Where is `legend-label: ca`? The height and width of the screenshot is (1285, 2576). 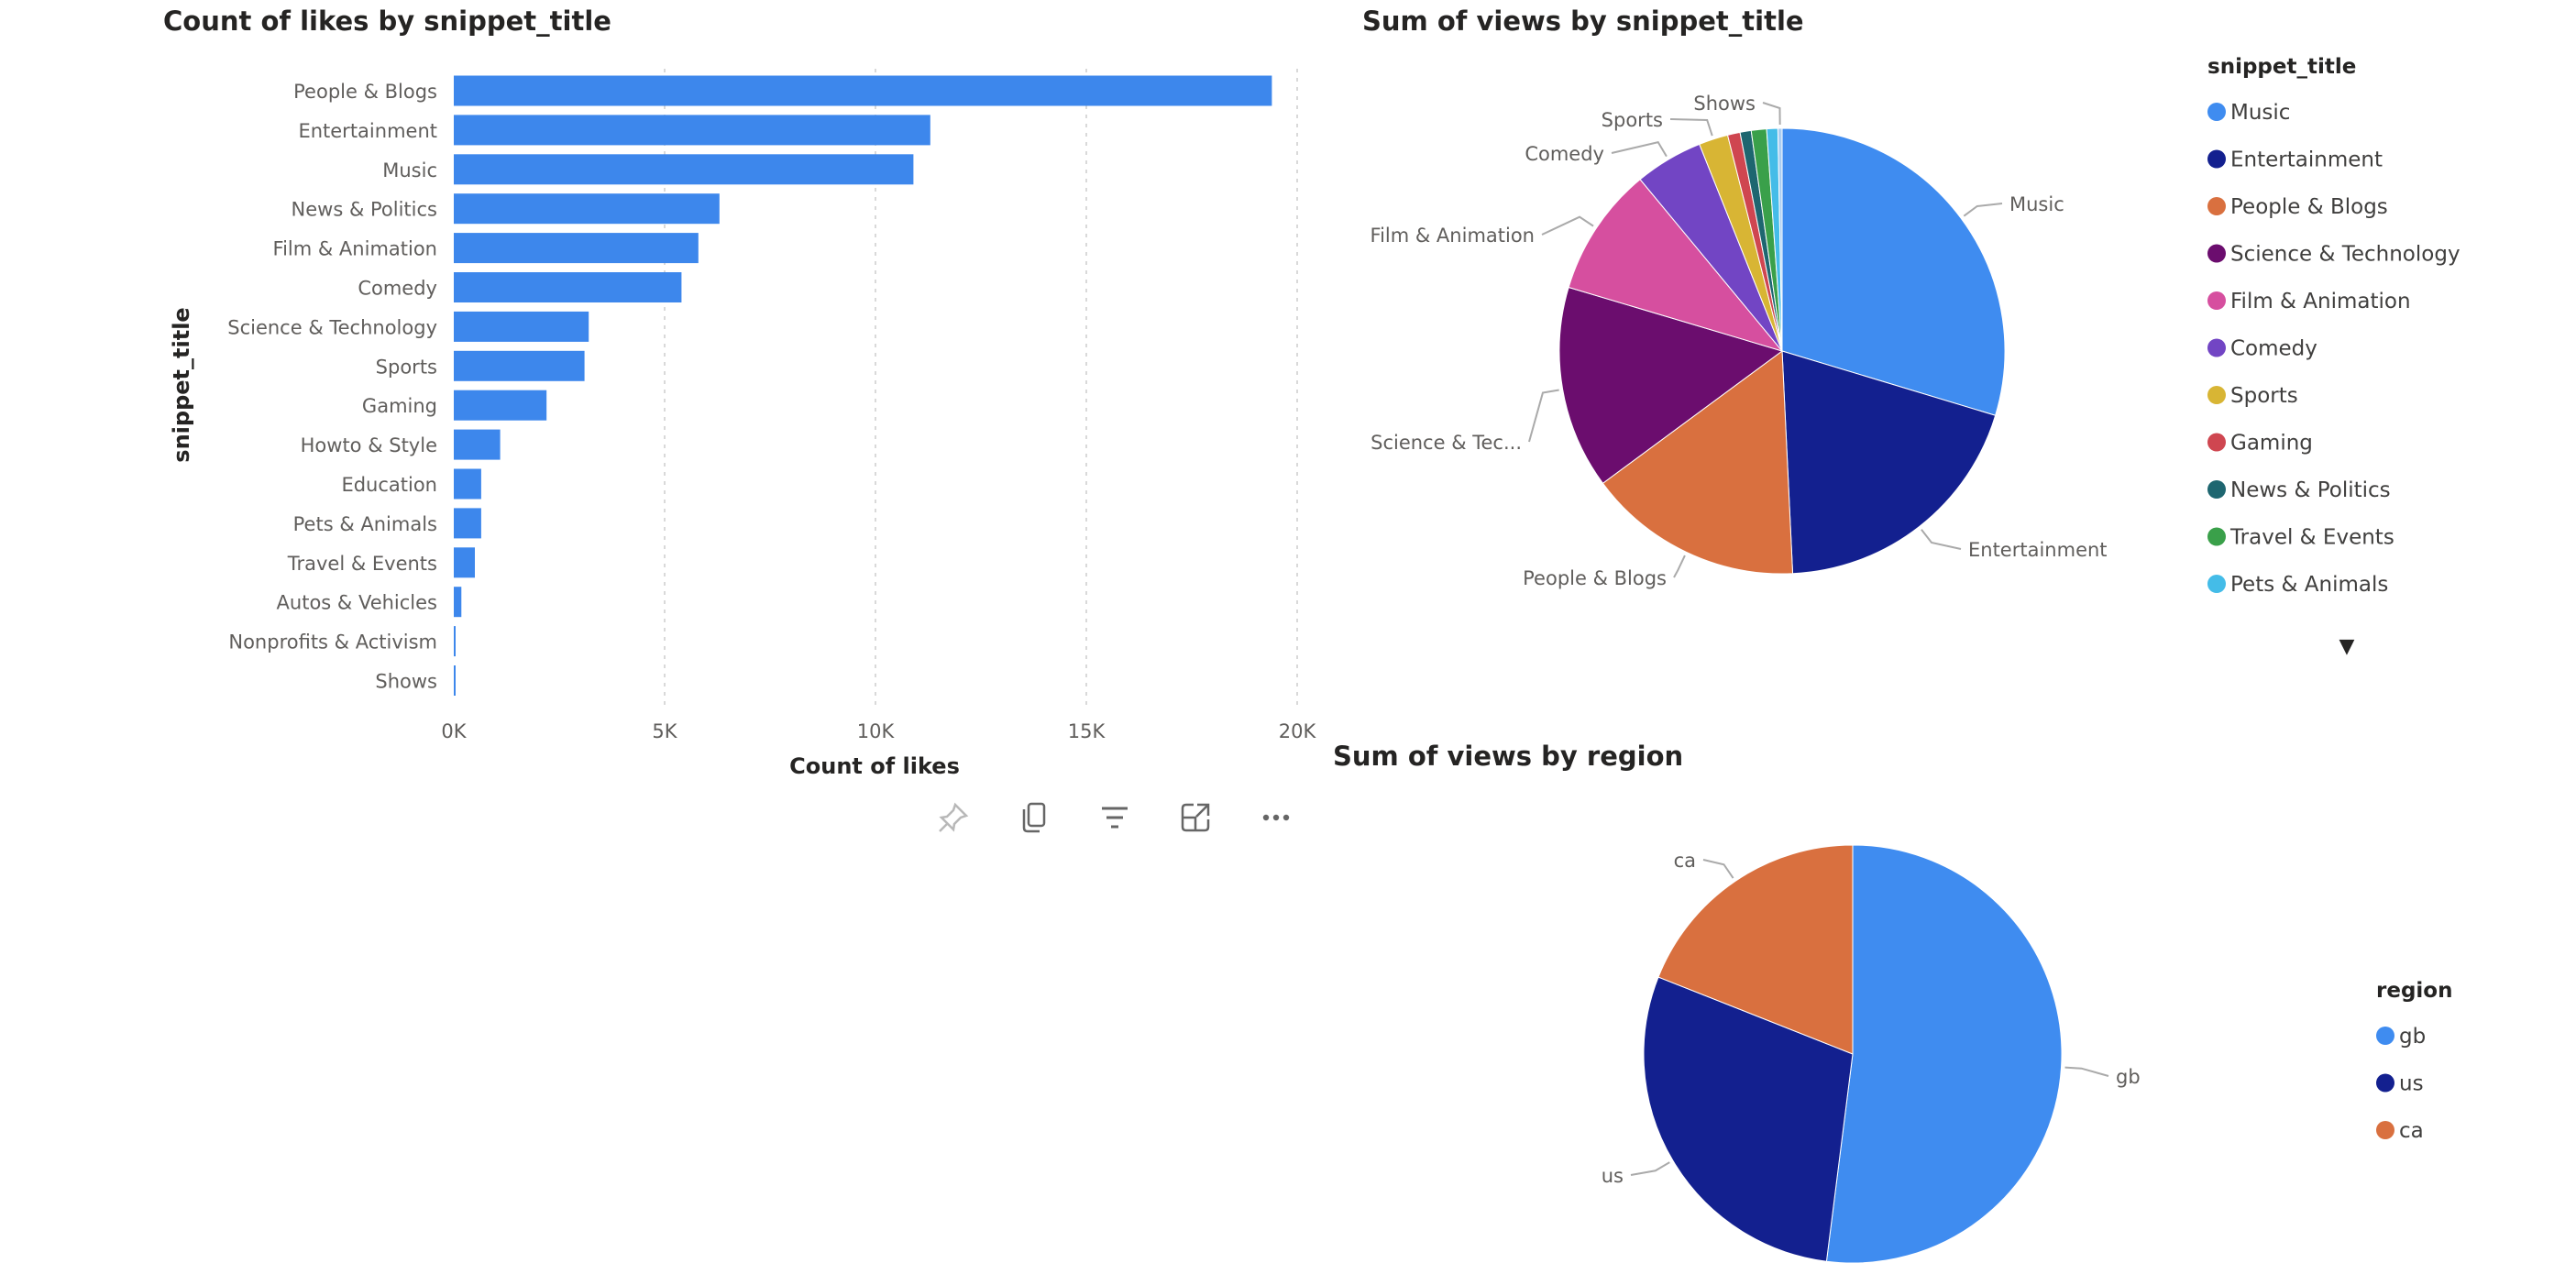
legend-label: ca is located at coordinates (2411, 1131).